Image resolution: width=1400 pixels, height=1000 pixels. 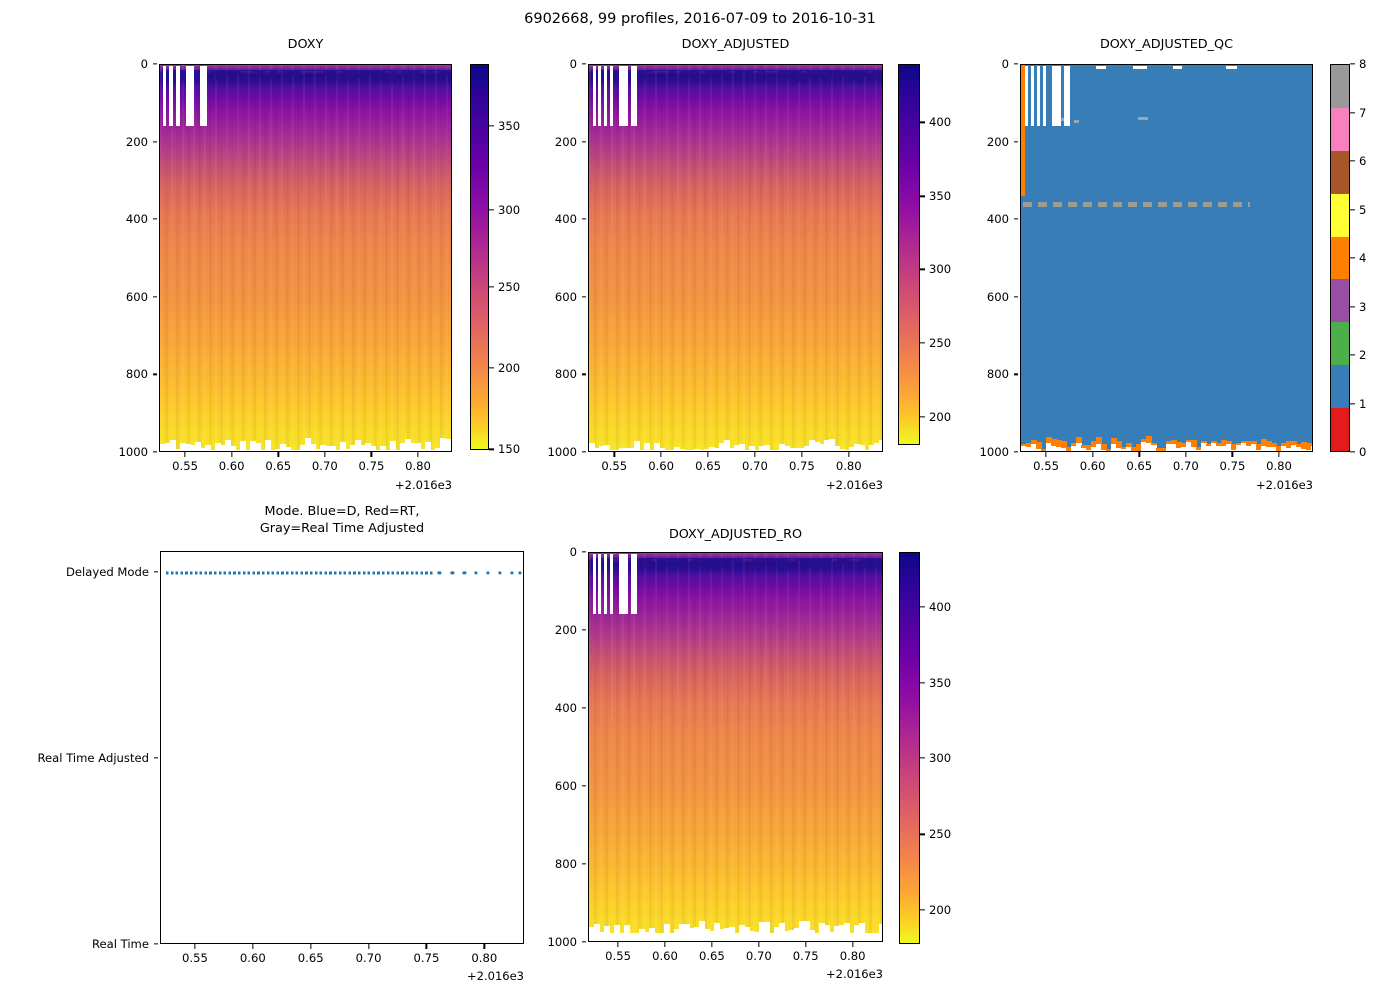 What do you see at coordinates (305, 258) in the screenshot?
I see `doxy-heatmap` at bounding box center [305, 258].